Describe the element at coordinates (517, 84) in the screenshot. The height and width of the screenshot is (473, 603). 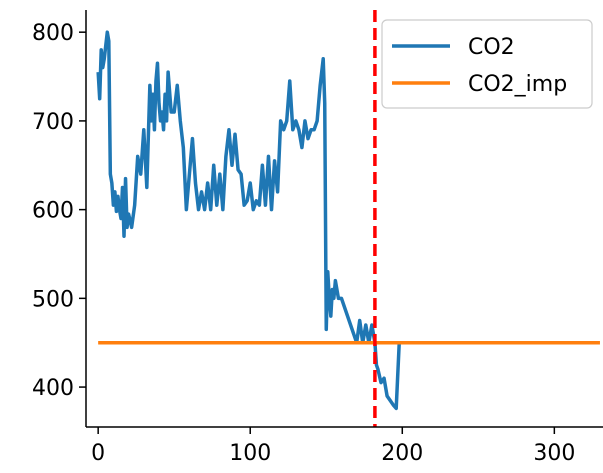
I see `legend-label-co2-imp: CO2_imp` at that location.